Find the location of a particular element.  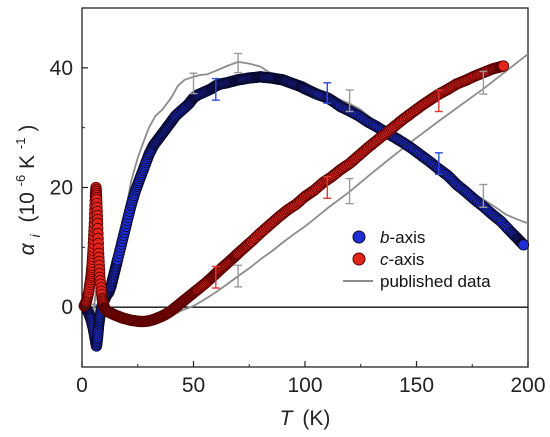

y-axis: 0 20 40 is located at coordinates (69, 187).